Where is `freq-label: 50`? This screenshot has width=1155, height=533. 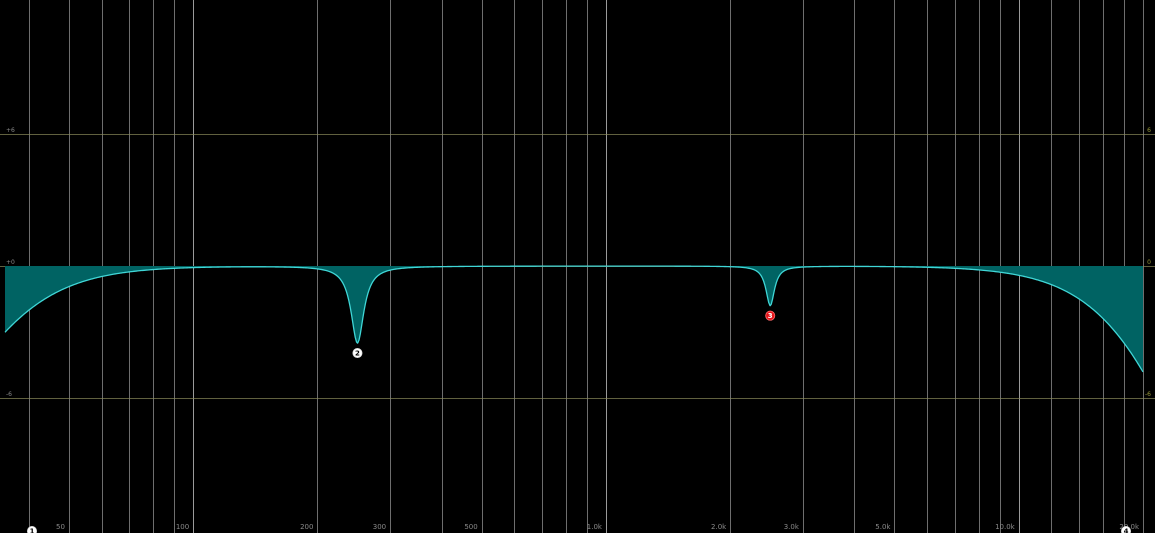 freq-label: 50 is located at coordinates (60, 527).